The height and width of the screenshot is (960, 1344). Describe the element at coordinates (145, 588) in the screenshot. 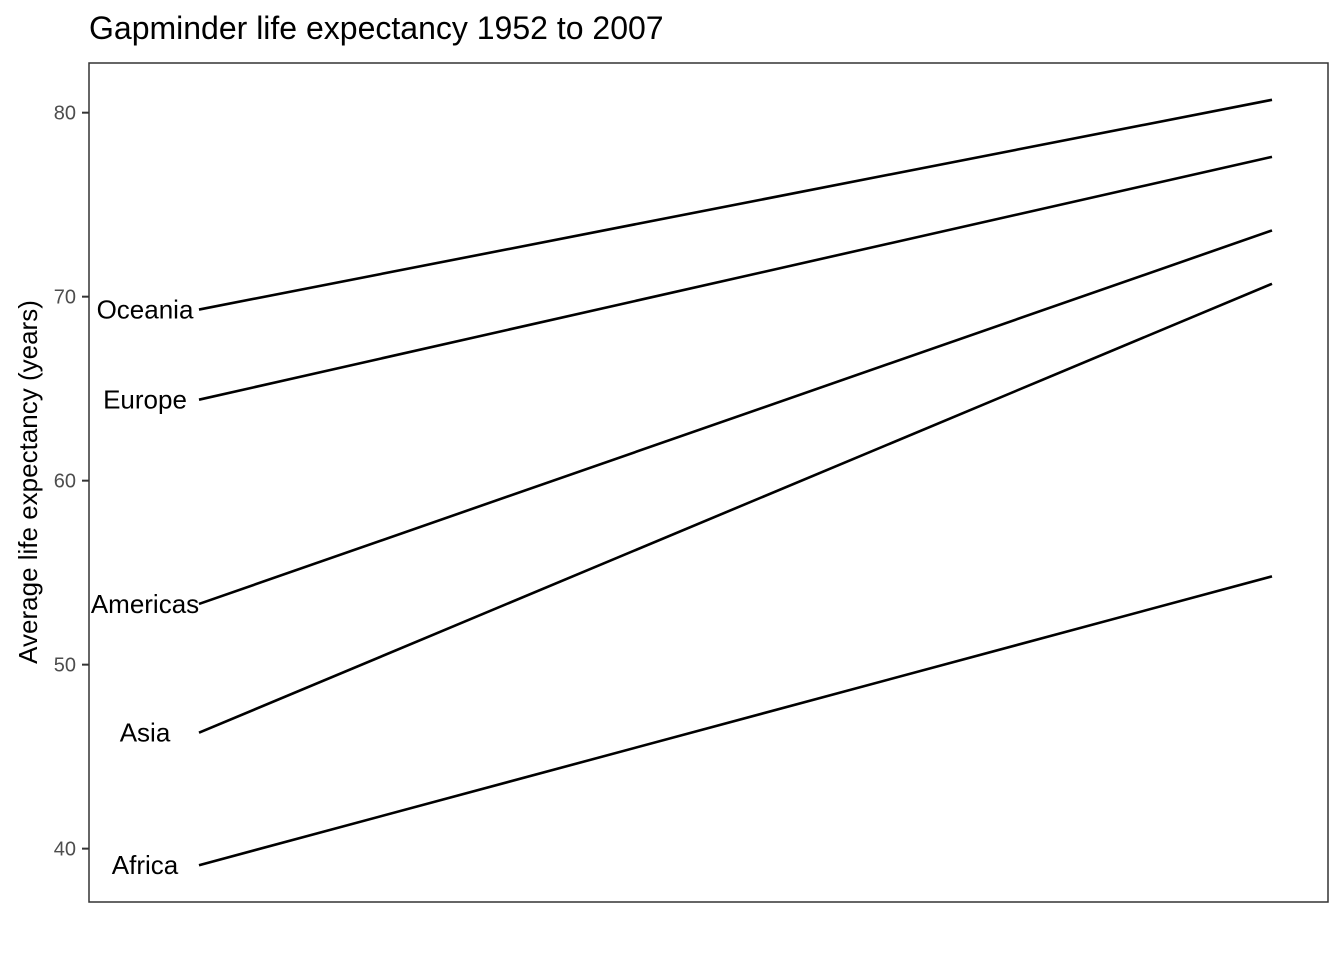

I see `series-labels: Africa Americas Asia Europe Oceania` at that location.